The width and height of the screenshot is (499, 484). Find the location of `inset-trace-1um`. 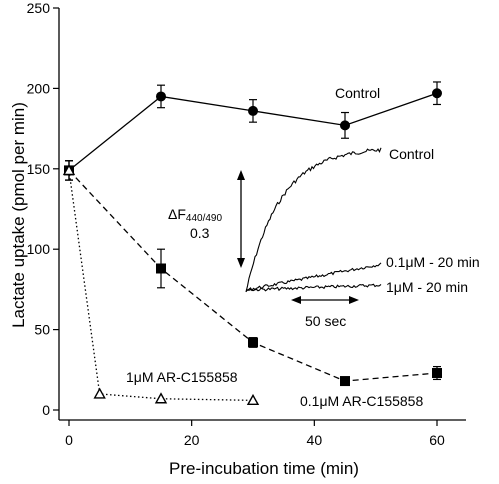

inset-trace-1um is located at coordinates (313, 287).